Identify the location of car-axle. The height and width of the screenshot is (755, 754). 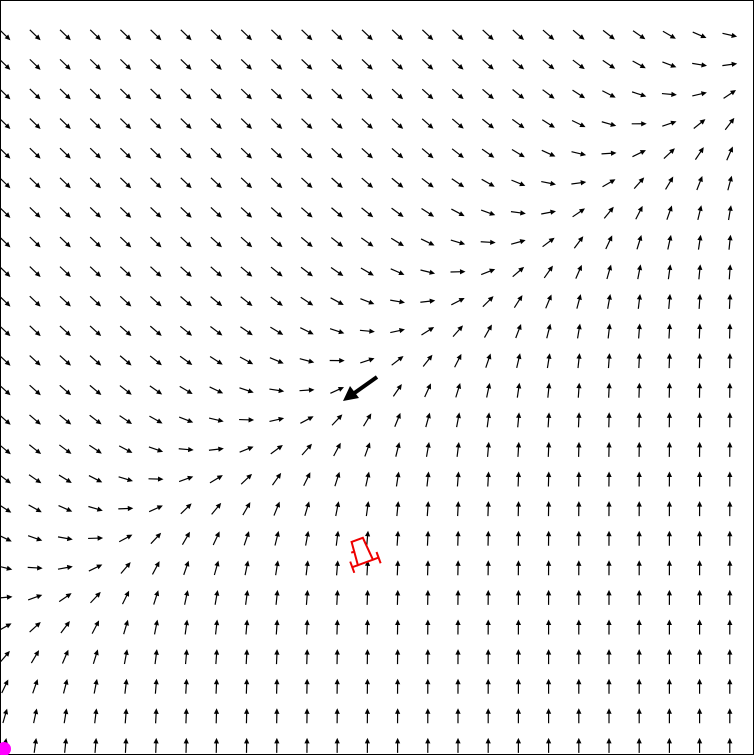
(355, 566).